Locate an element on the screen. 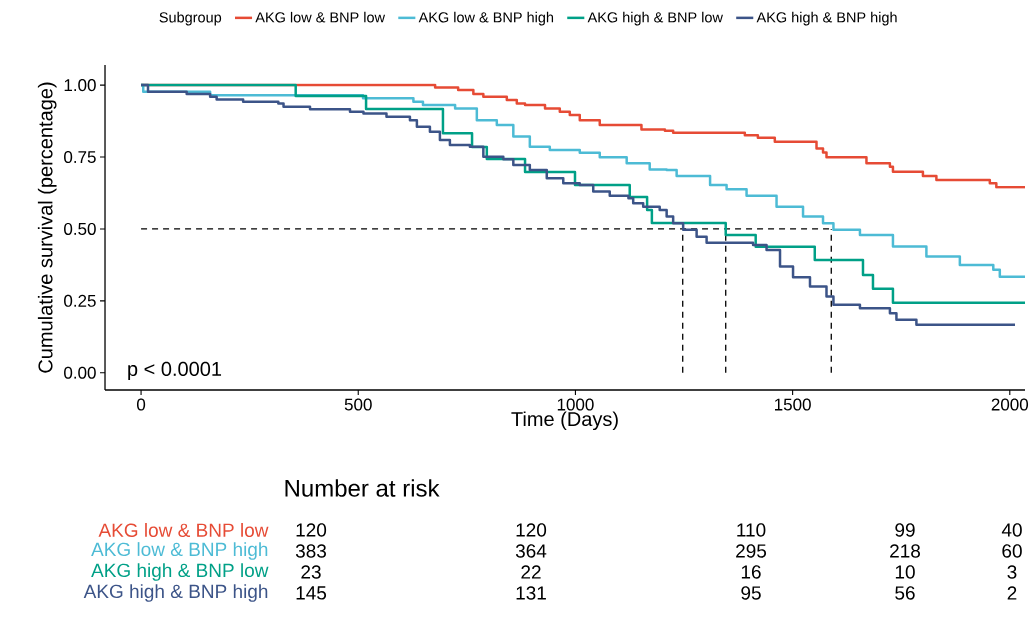  x-tick-label: 1000 is located at coordinates (575, 404).